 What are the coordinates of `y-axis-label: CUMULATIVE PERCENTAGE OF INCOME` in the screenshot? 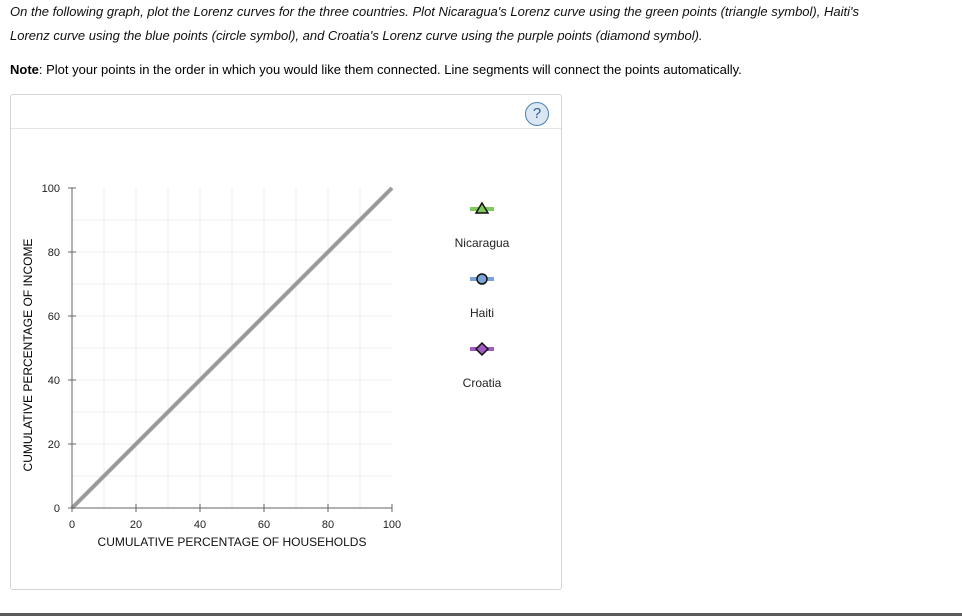 It's located at (28, 355).